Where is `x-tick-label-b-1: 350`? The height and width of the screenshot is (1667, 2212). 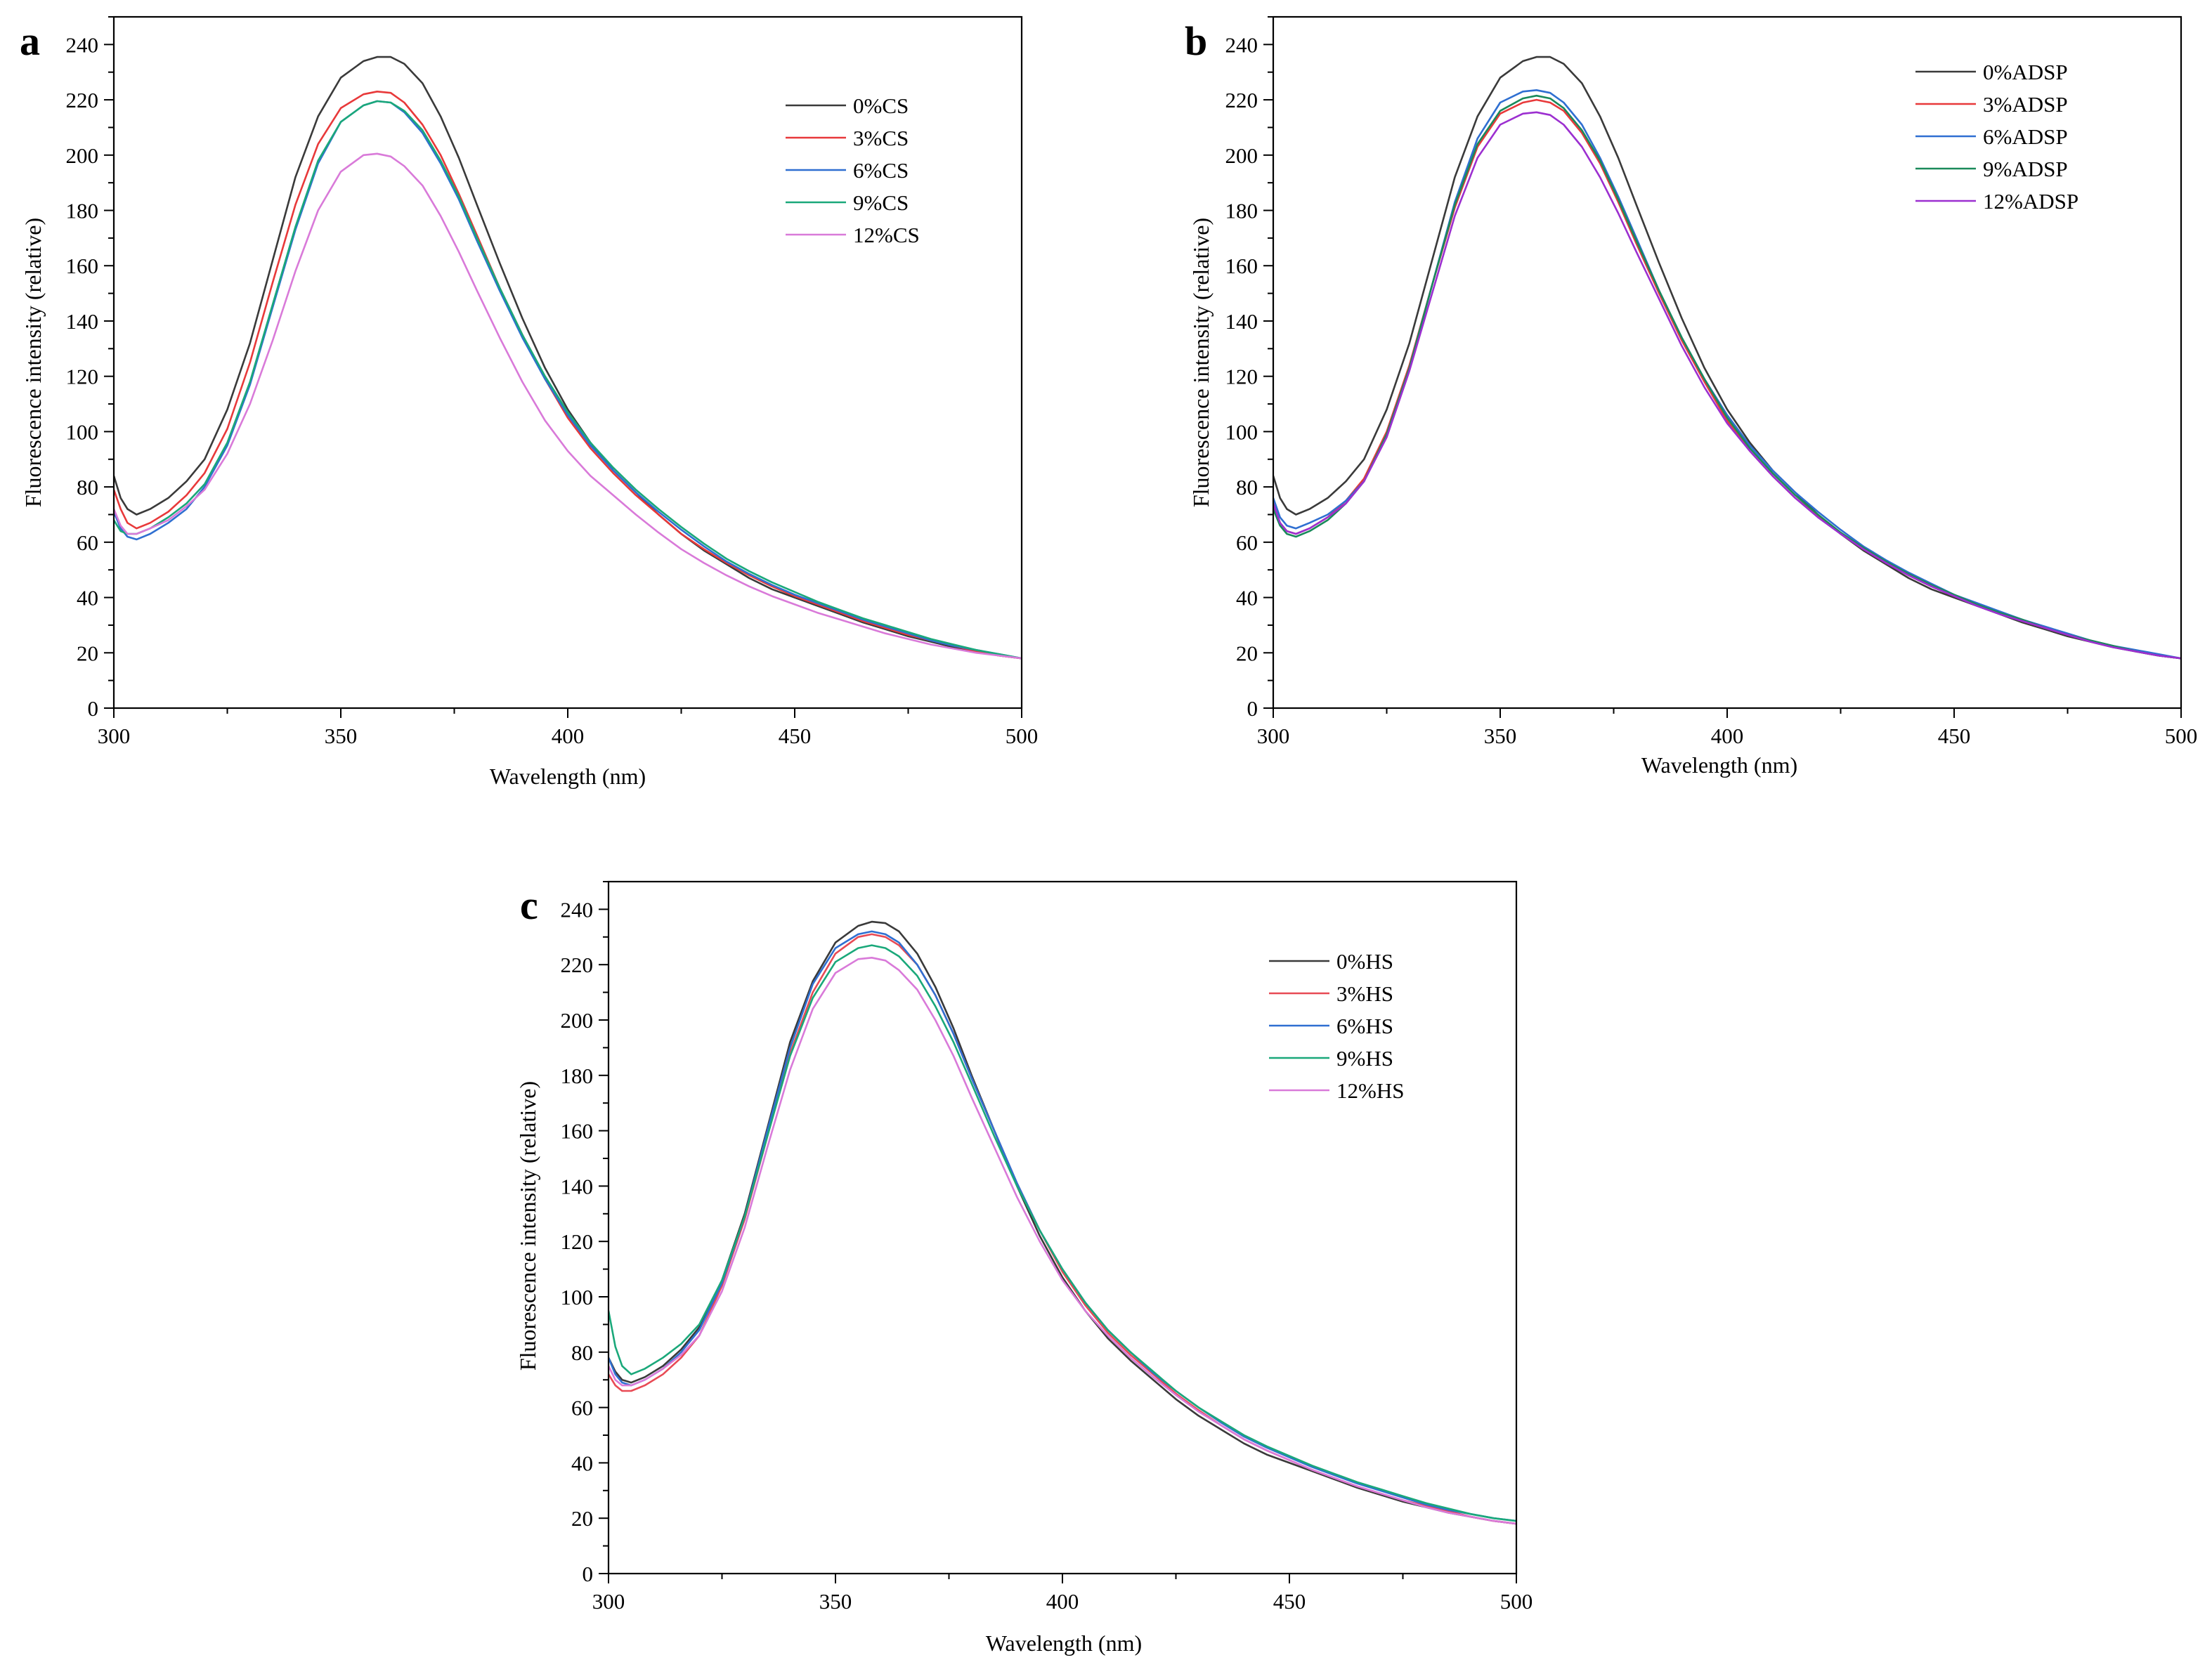
x-tick-label-b-1: 350 is located at coordinates (1500, 736).